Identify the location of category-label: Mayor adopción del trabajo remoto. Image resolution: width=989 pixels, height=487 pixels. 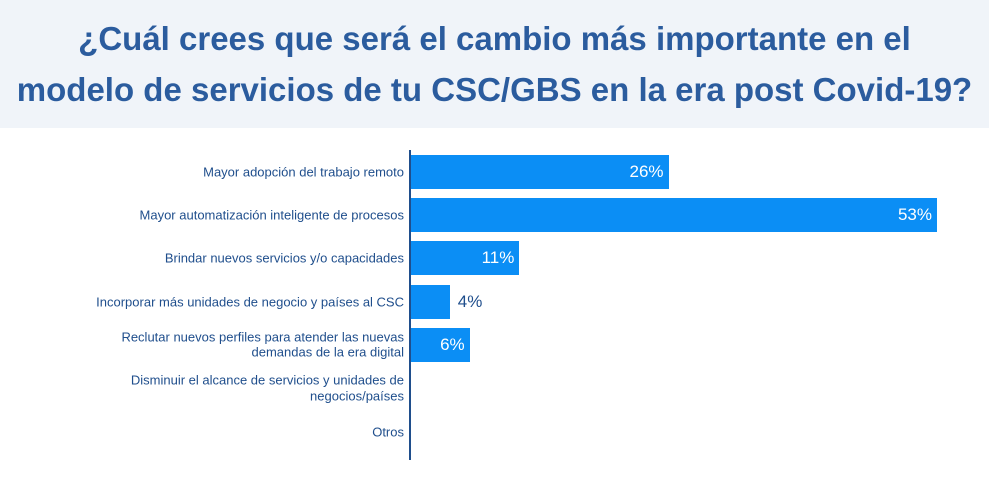
(303, 171).